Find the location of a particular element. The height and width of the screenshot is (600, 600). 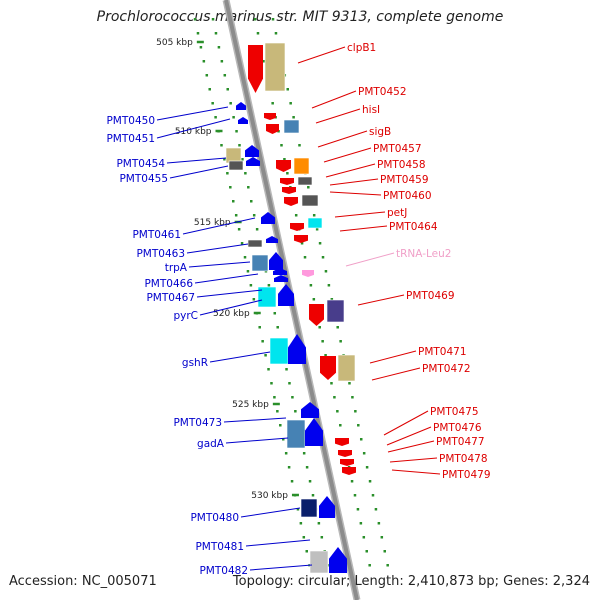

gene-label-right: PMT0479 is located at coordinates (466, 475).